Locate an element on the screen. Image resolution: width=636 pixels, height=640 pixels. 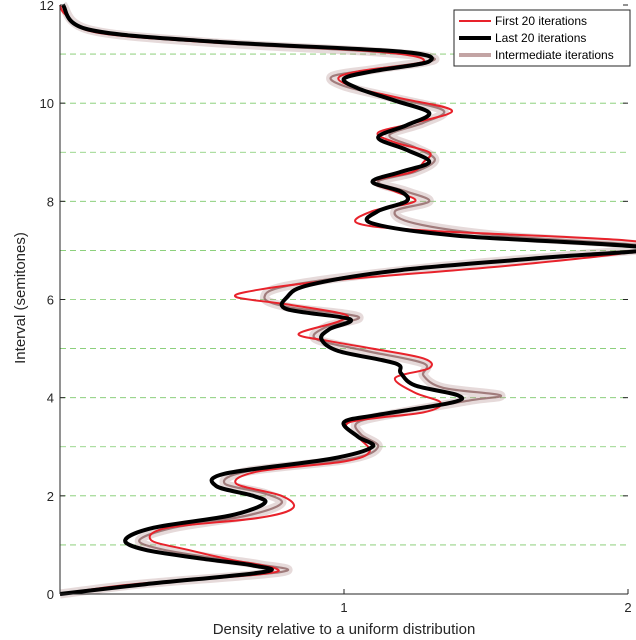
legend-label-first: First 20 iterations is located at coordinates (541, 21).